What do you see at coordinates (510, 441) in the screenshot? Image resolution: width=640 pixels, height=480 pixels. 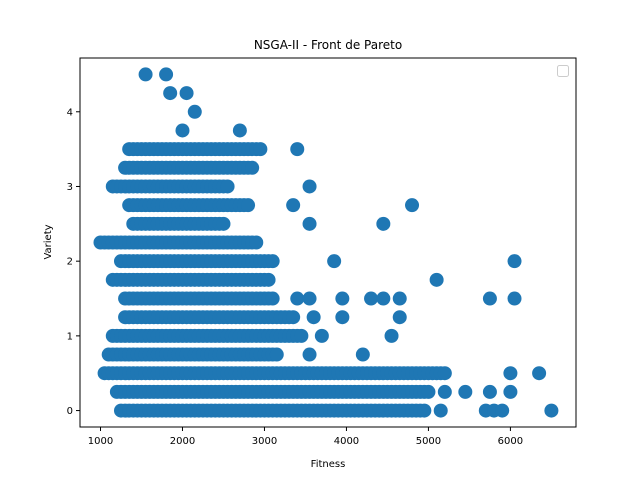 I see `x-tick-label: 6000` at bounding box center [510, 441].